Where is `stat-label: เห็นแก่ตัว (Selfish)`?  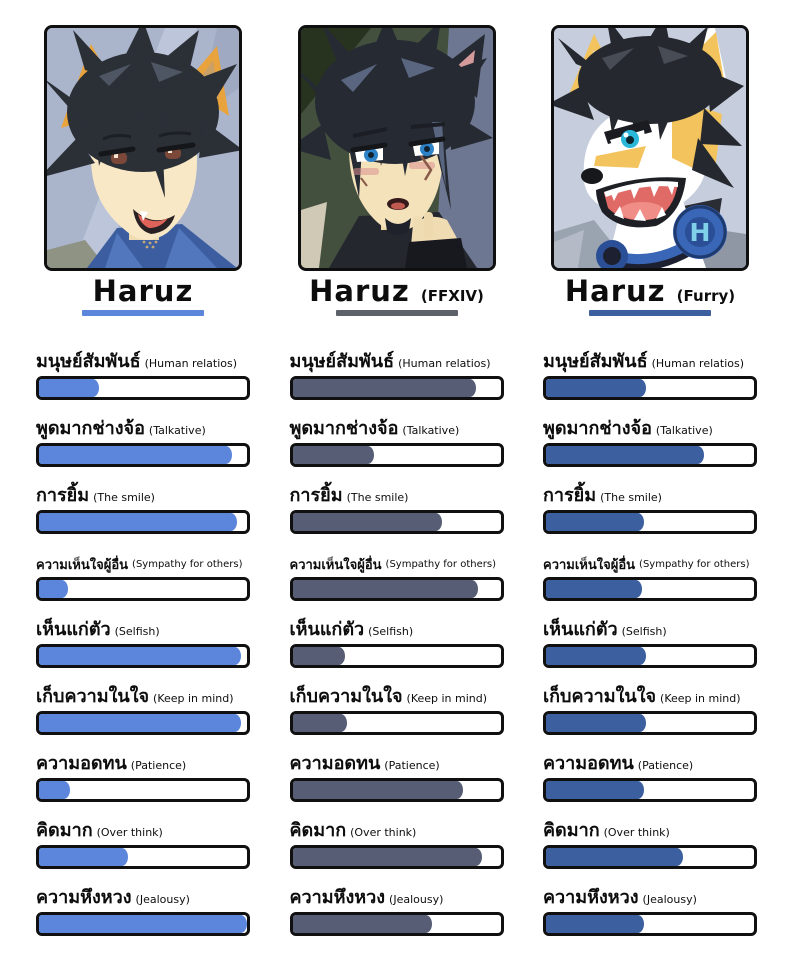 stat-label: เห็นแก่ตัว (Selfish) is located at coordinates (143, 625).